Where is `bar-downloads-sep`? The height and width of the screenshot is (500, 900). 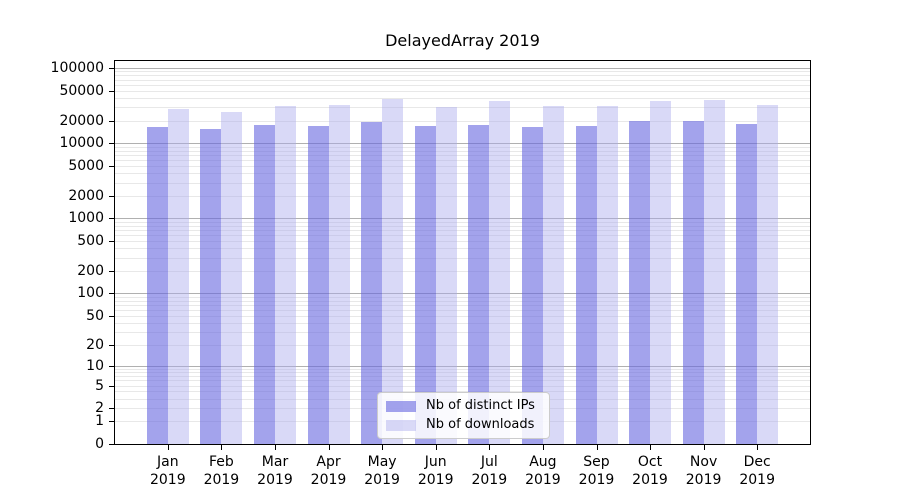
bar-downloads-sep is located at coordinates (607, 275).